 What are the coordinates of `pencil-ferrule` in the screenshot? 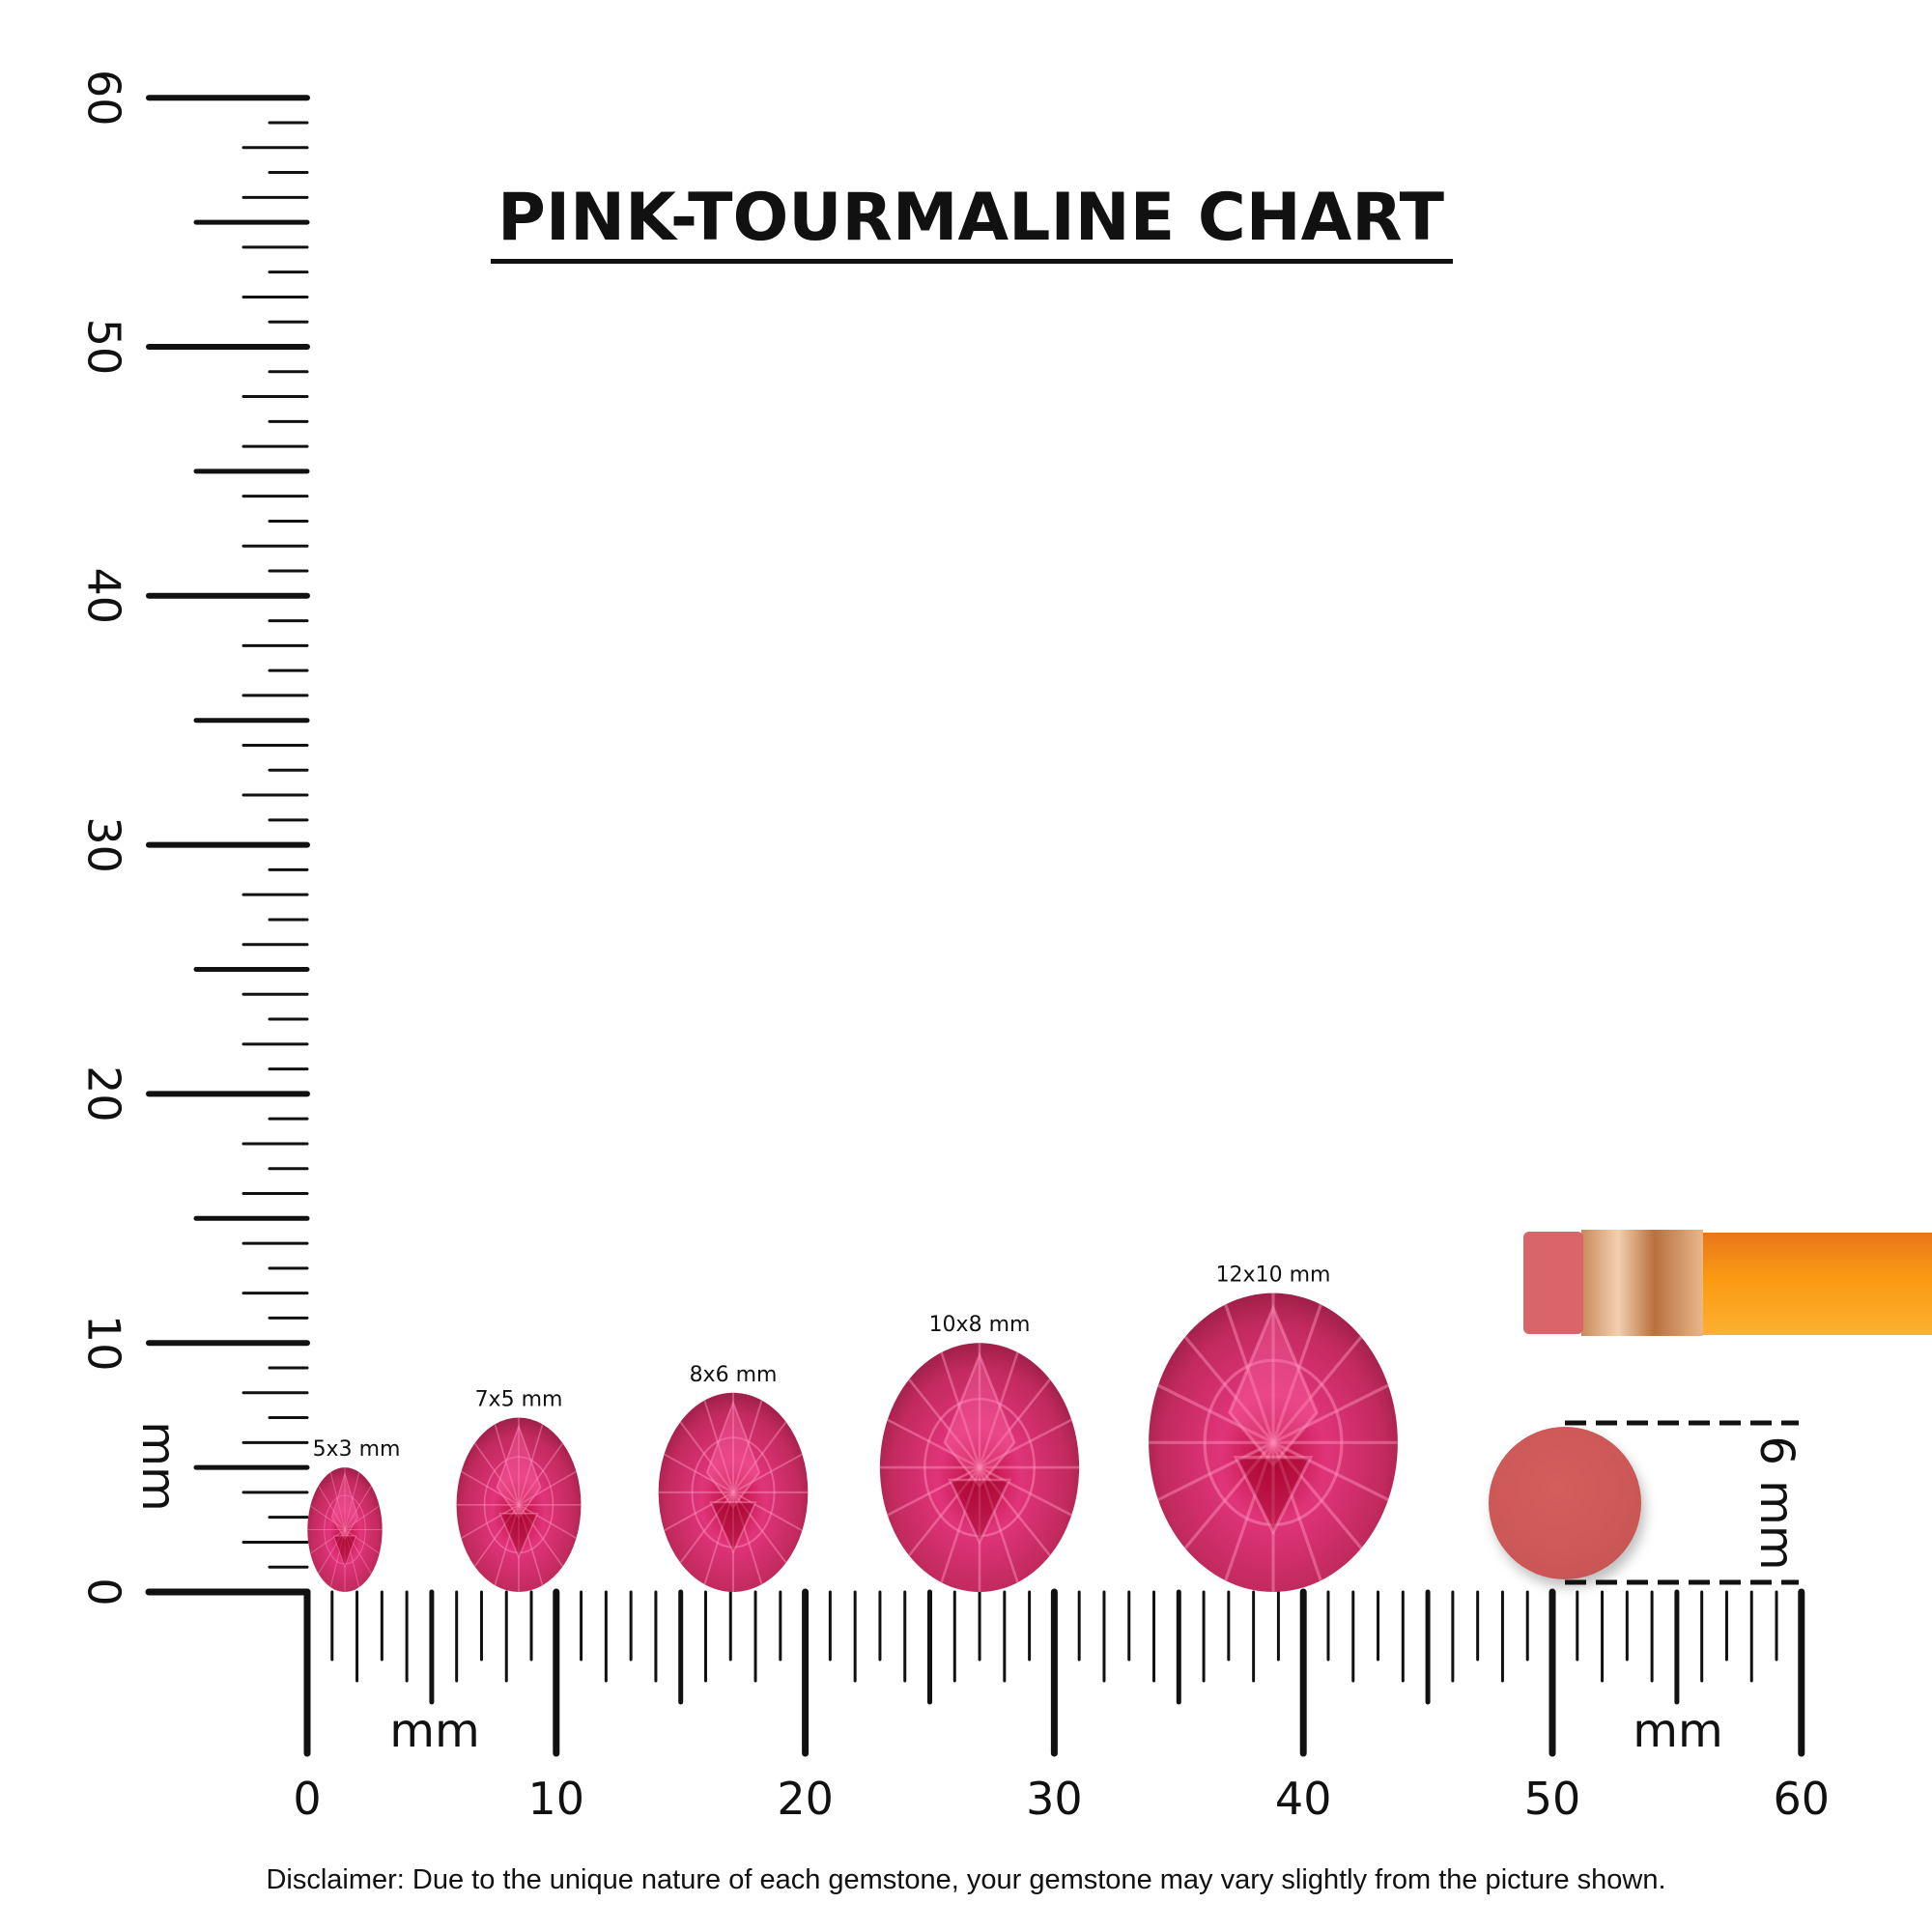 It's located at (1642, 1283).